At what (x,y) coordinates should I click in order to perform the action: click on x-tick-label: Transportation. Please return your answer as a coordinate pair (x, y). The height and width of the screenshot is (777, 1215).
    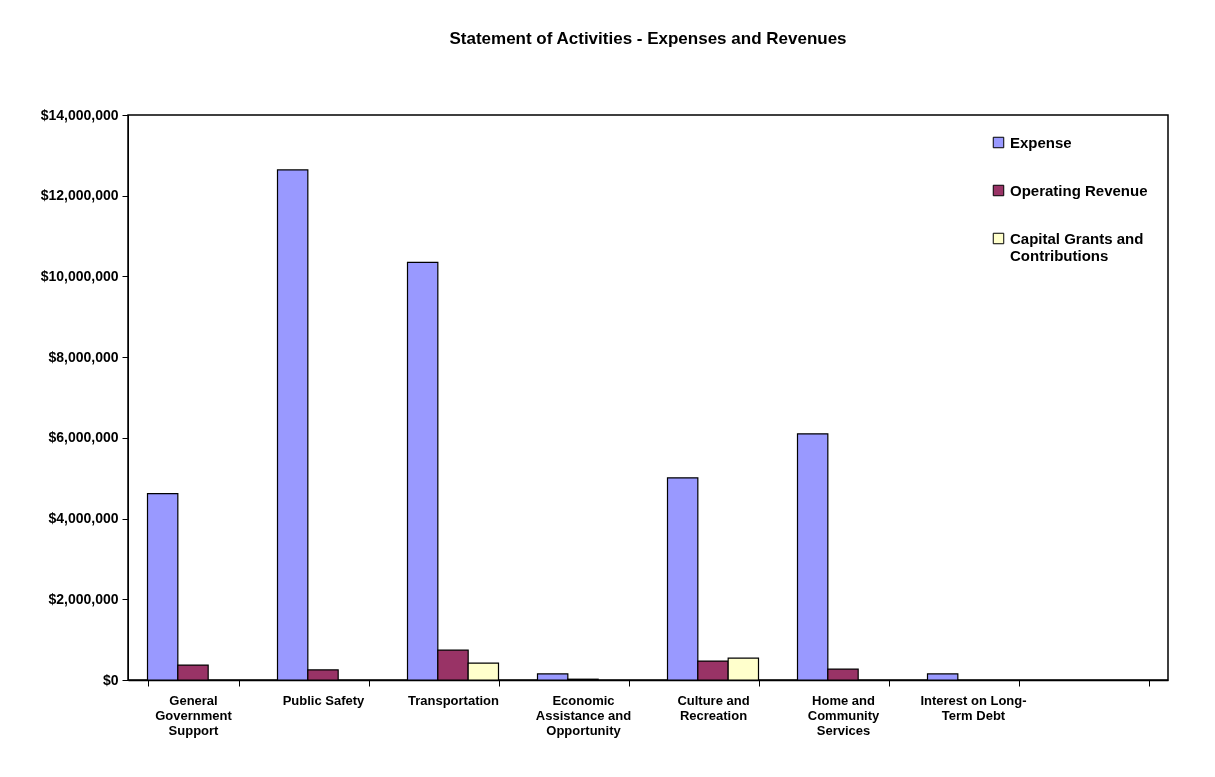
    Looking at the image, I should click on (453, 700).